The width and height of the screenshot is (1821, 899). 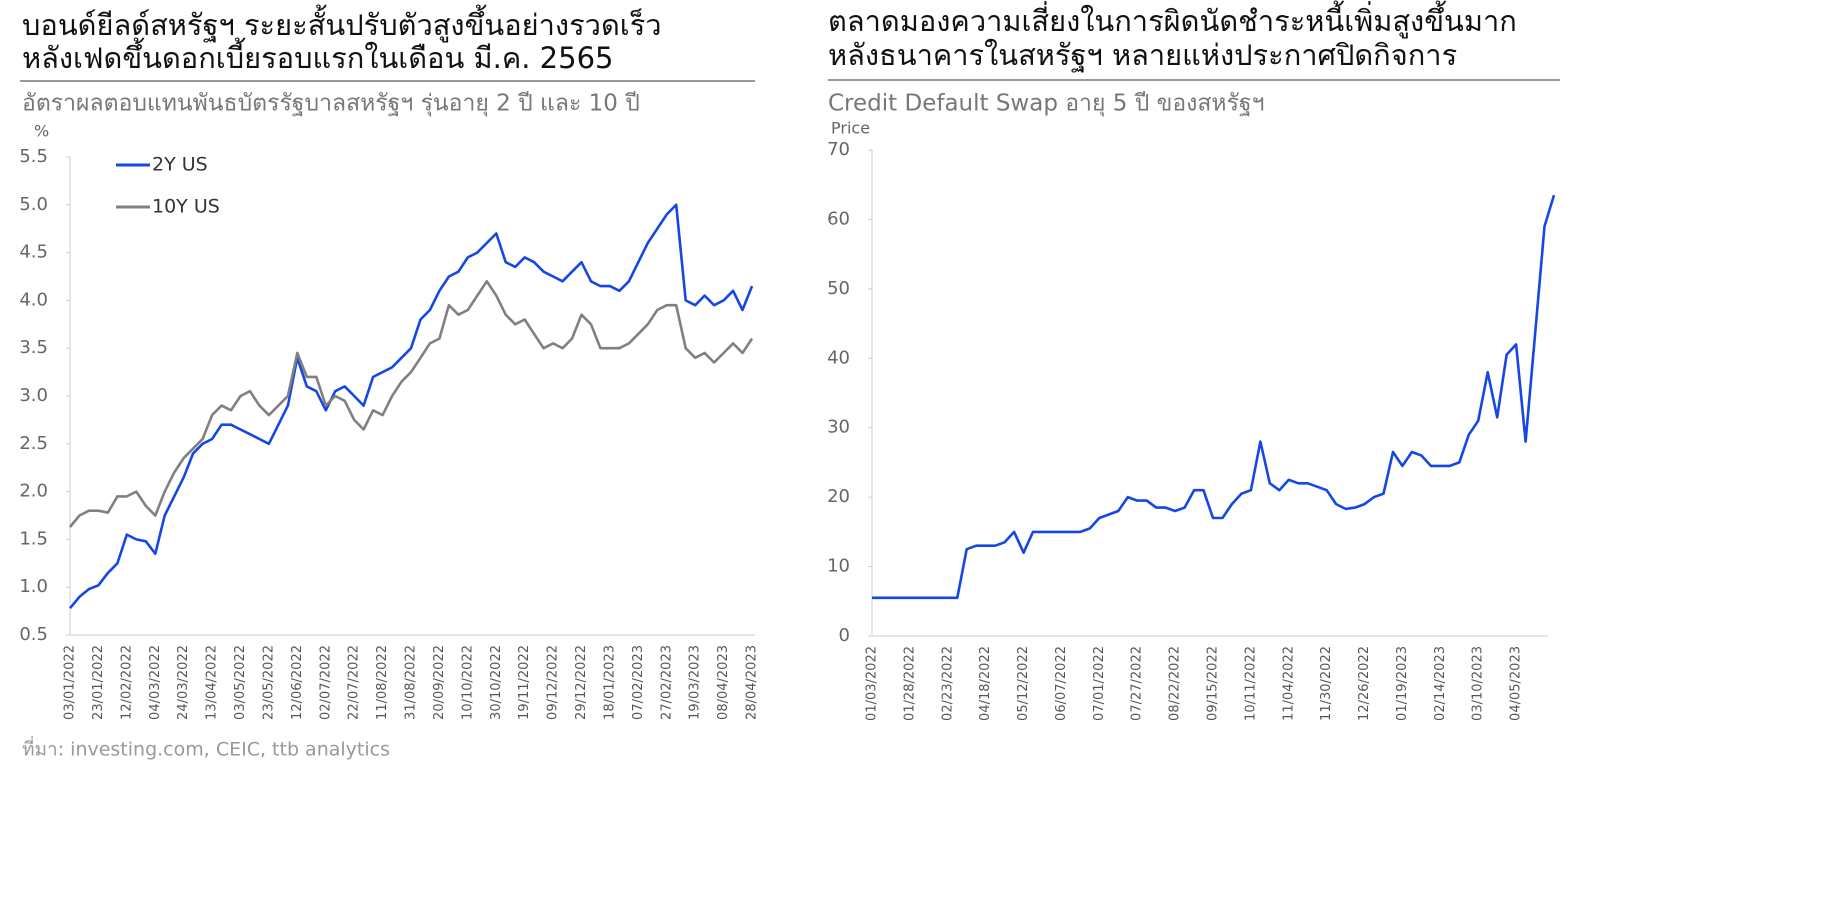 I want to click on x-tick-label: 31/08/2022, so click(x=411, y=682).